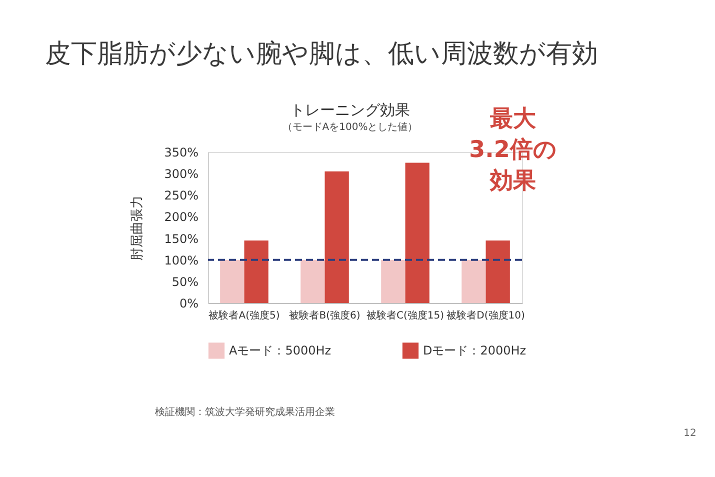 This screenshot has height=477, width=715. Describe the element at coordinates (188, 303) in the screenshot. I see `y-tick-label: 0%` at that location.